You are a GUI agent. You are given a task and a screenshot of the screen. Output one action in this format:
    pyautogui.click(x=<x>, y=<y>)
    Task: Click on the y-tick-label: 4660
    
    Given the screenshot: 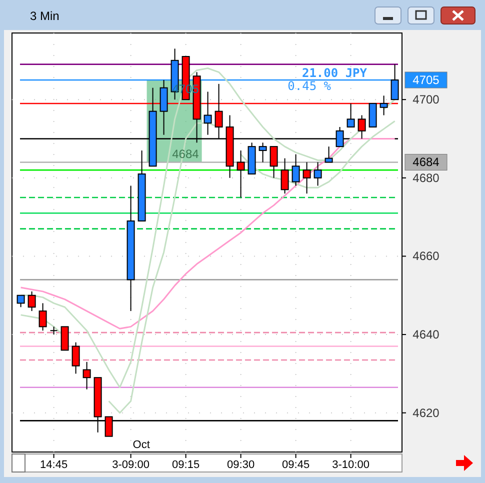 What is the action you would take?
    pyautogui.click(x=426, y=256)
    